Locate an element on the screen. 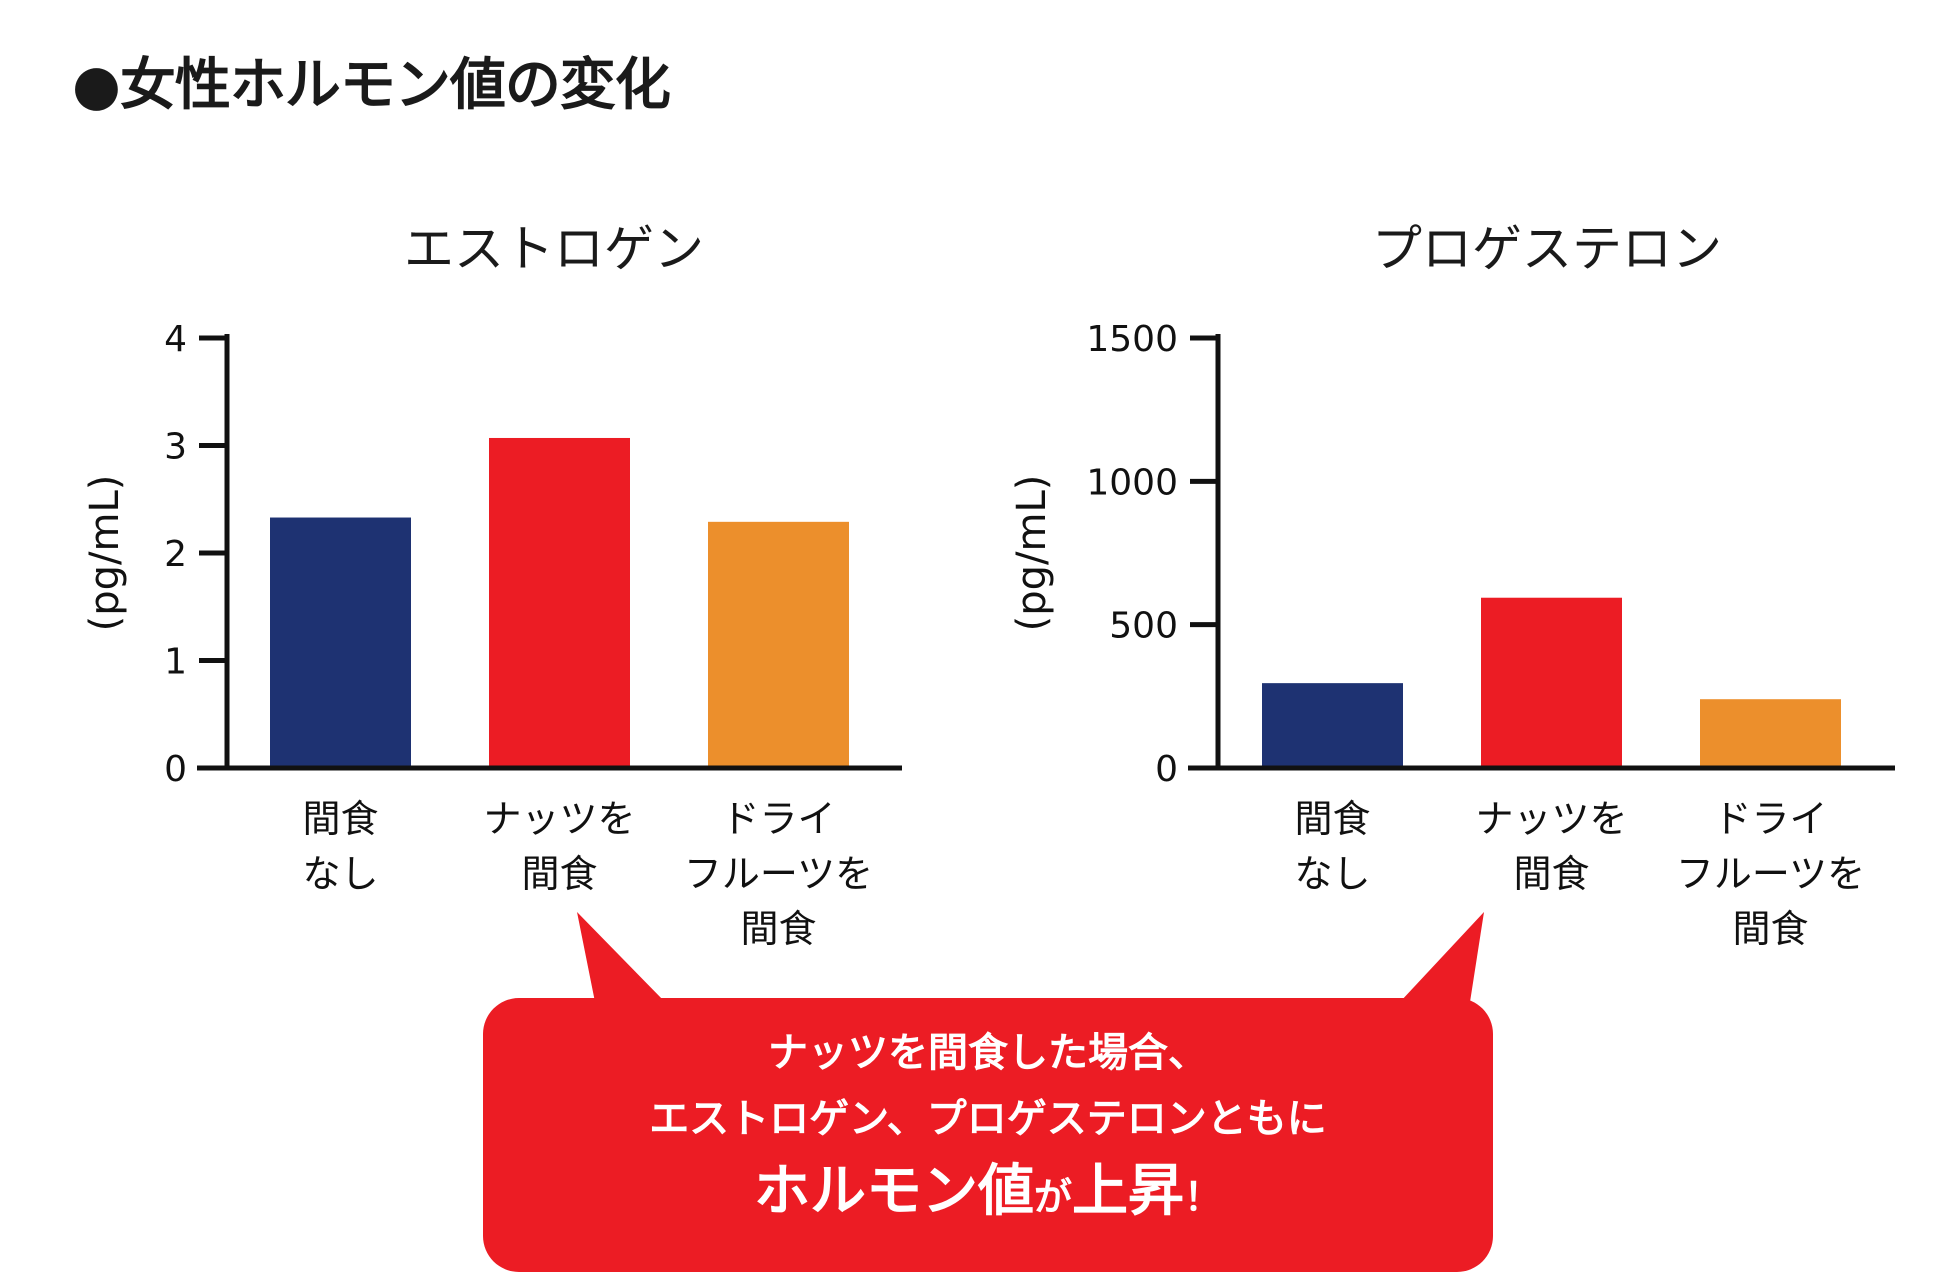 This screenshot has height=1272, width=1950. callout-pointer-left is located at coordinates (621, 957).